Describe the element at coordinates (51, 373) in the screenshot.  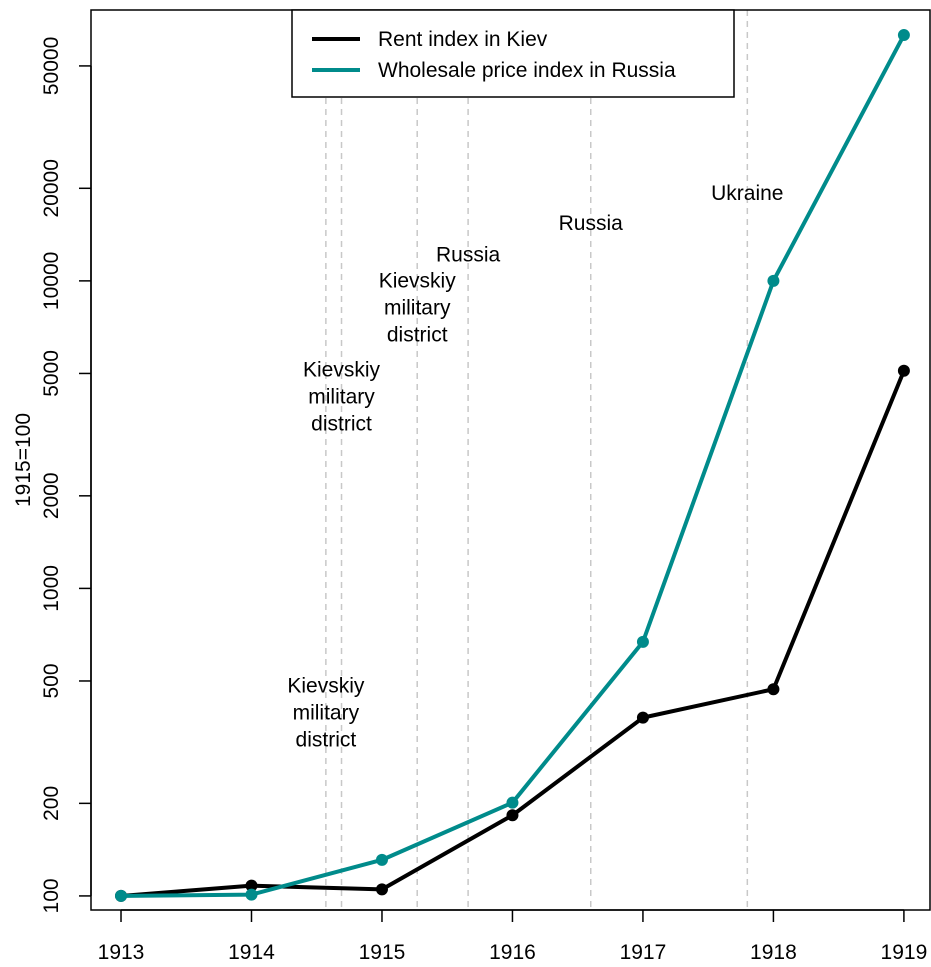
I see `y-tick-label: 5000` at that location.